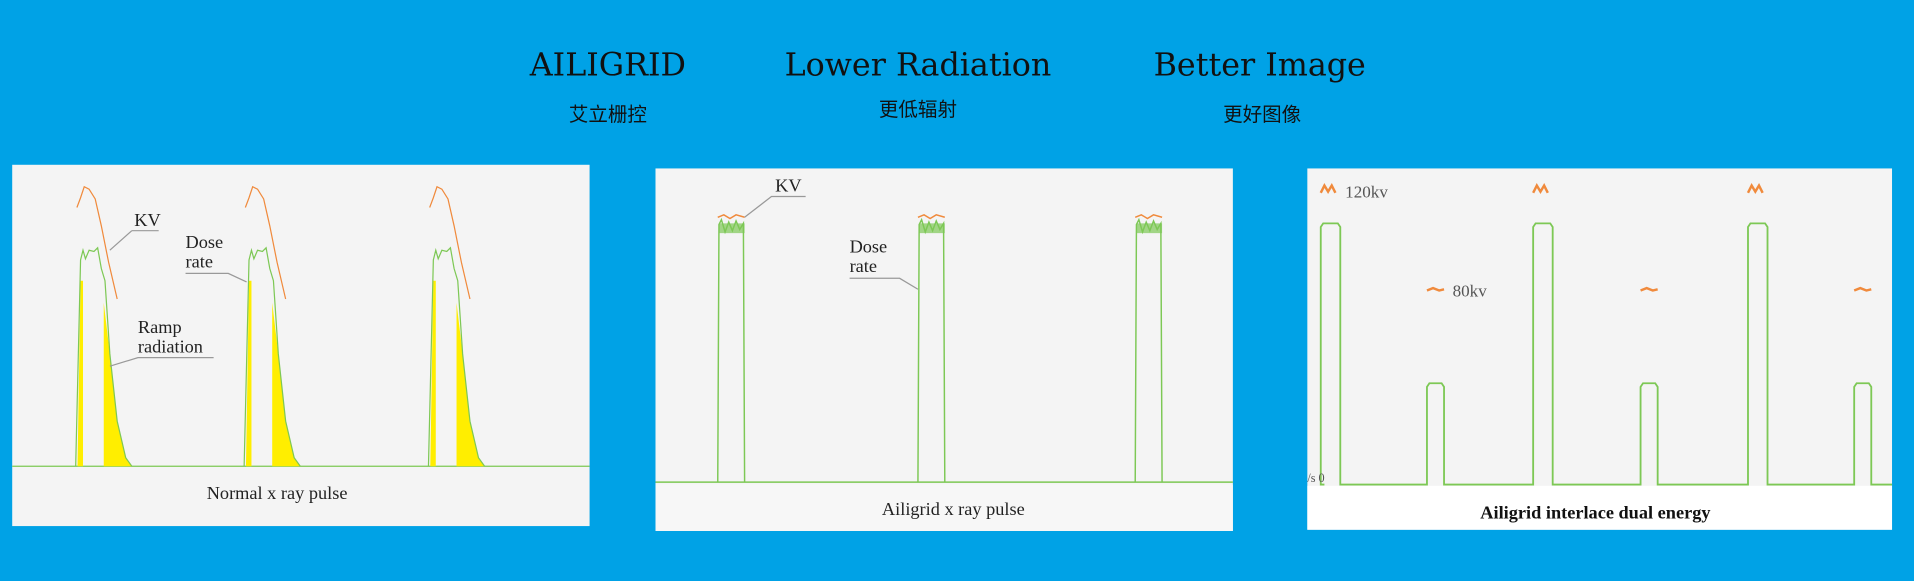 The height and width of the screenshot is (581, 1914). Describe the element at coordinates (277, 493) in the screenshot. I see `panel-caption: Normal x ray pulse` at that location.